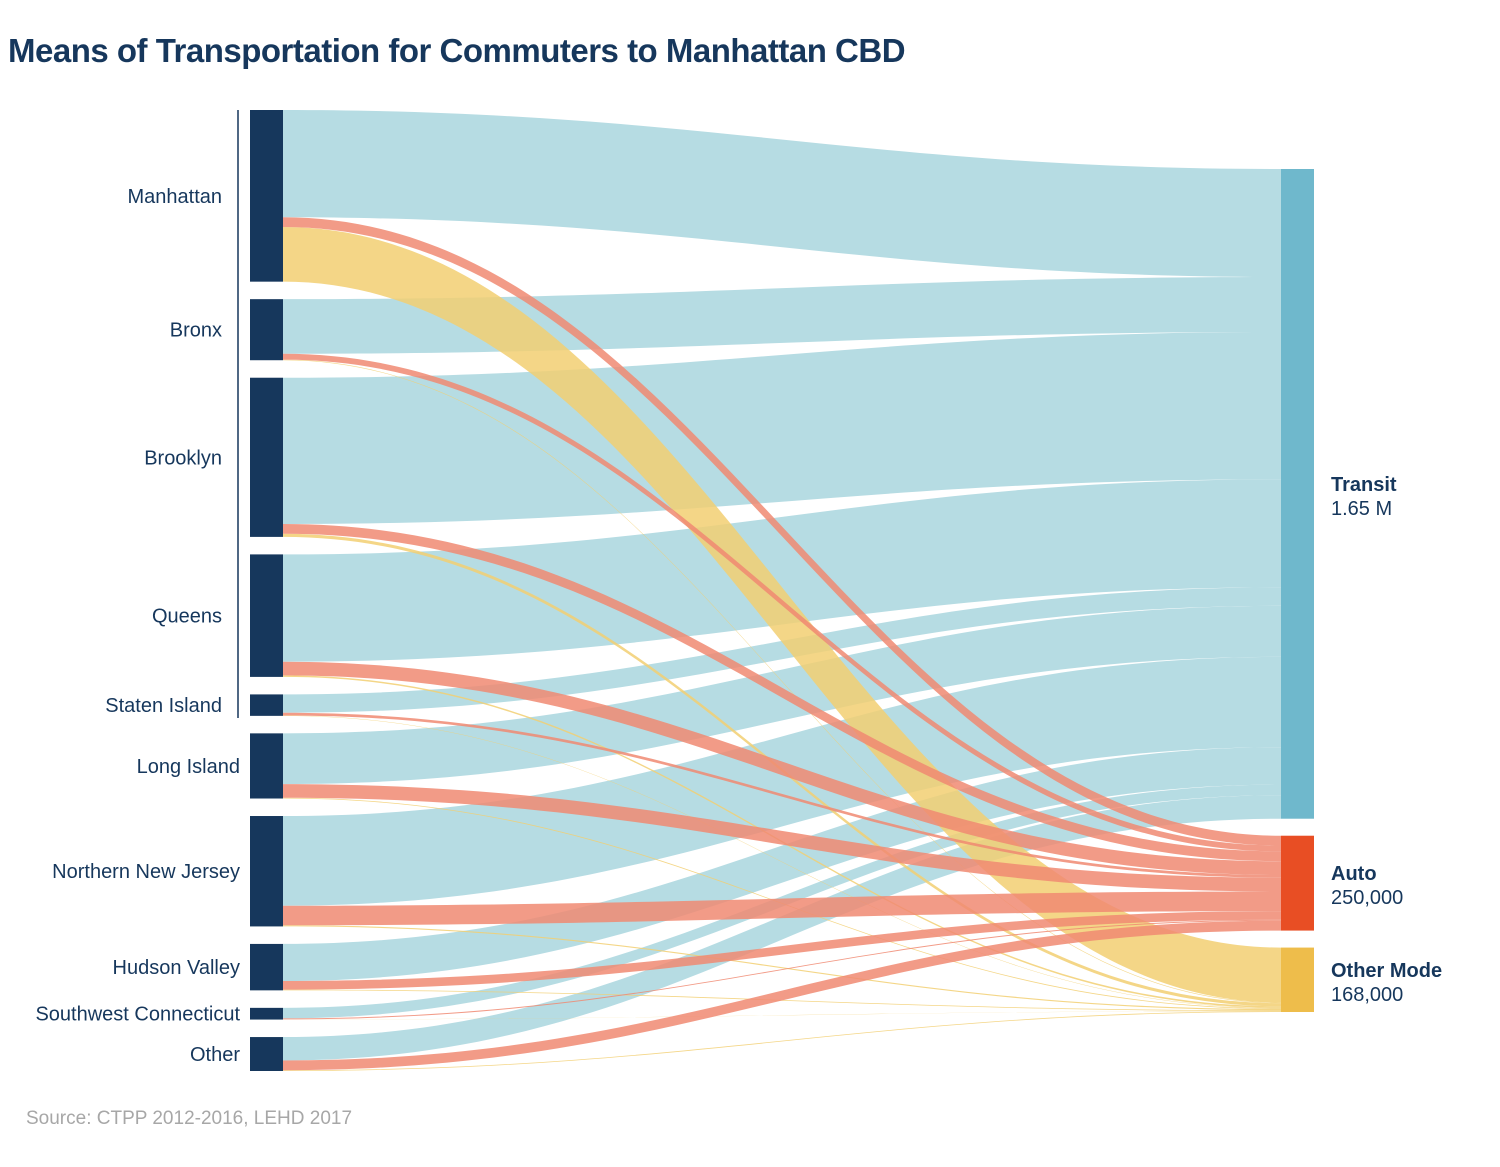 The height and width of the screenshot is (1167, 1500). I want to click on label-hudson-valley: Hudson Valley, so click(176, 968).